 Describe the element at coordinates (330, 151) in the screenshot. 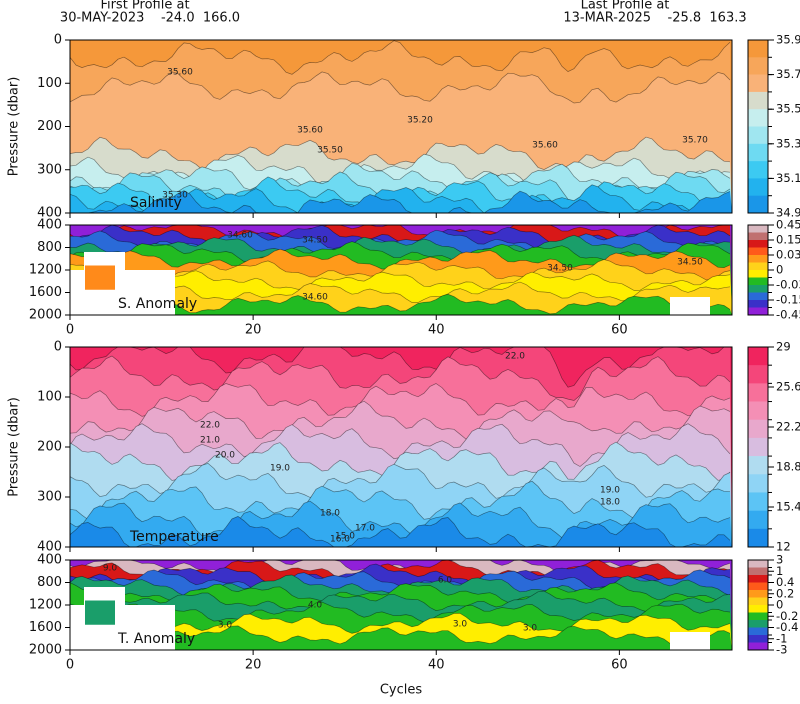

I see `contour-label: 35.50` at that location.